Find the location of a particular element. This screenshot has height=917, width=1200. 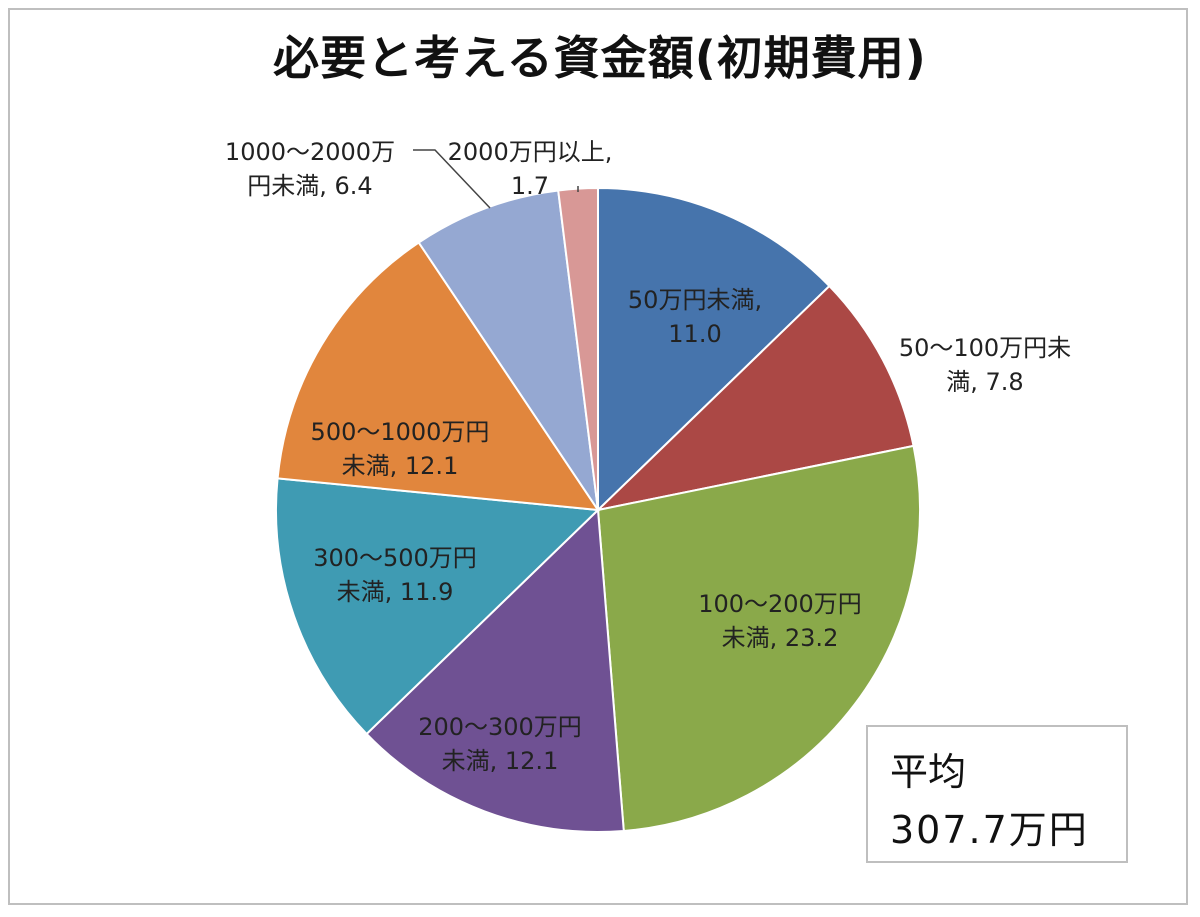

slice-label-1: 50万円未満, 11.0 is located at coordinates (695, 317).